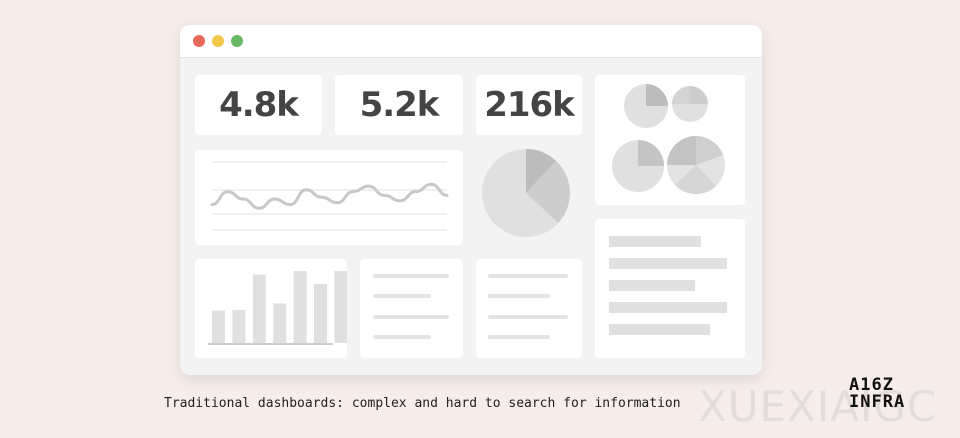 The width and height of the screenshot is (960, 438). What do you see at coordinates (218, 41) in the screenshot?
I see `minimize-button` at bounding box center [218, 41].